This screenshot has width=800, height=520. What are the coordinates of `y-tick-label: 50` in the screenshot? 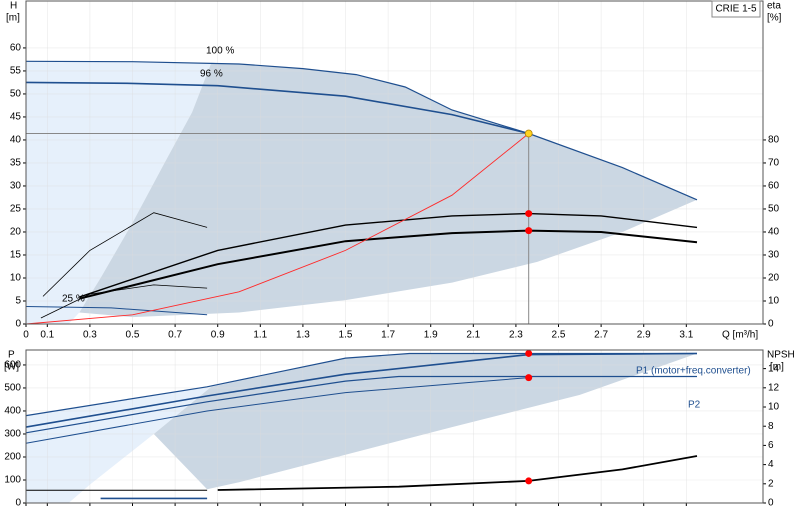 It's located at (16, 94).